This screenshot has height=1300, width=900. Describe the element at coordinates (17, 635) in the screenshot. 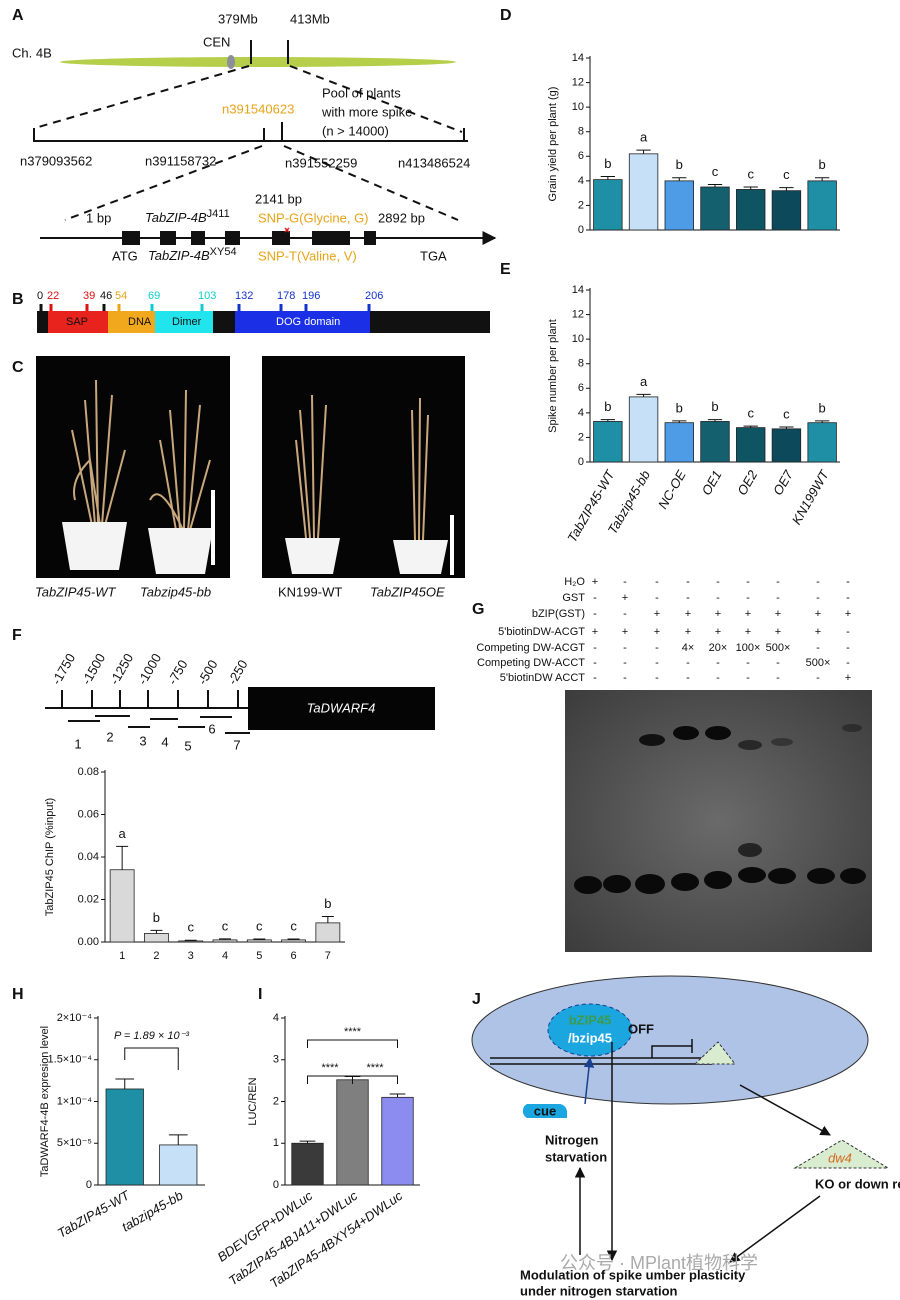

I see `panel-label: F` at that location.